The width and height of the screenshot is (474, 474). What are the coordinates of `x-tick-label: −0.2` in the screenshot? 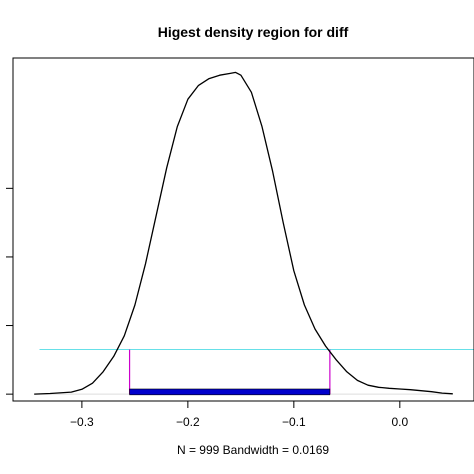 It's located at (188, 422).